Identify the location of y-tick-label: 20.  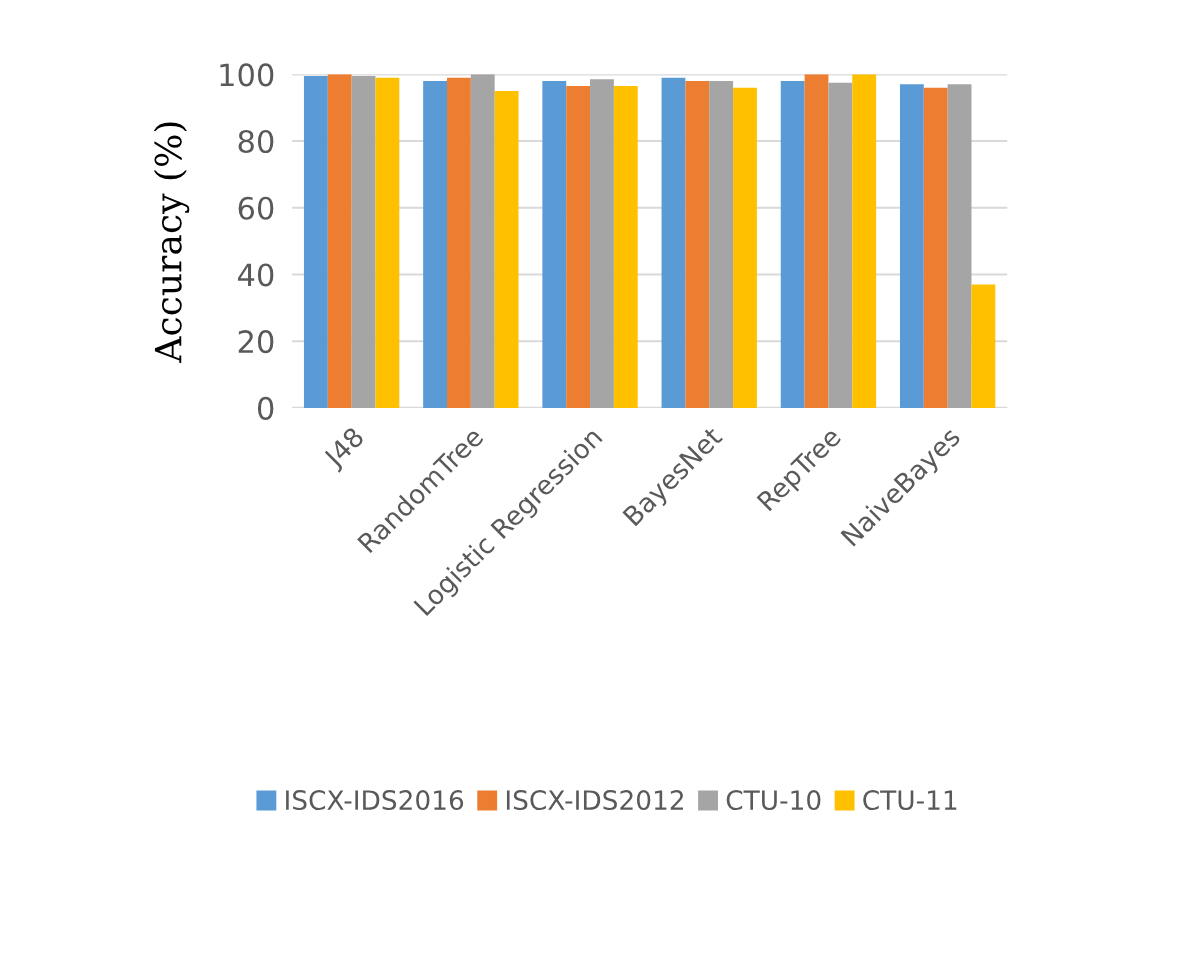
(256, 342).